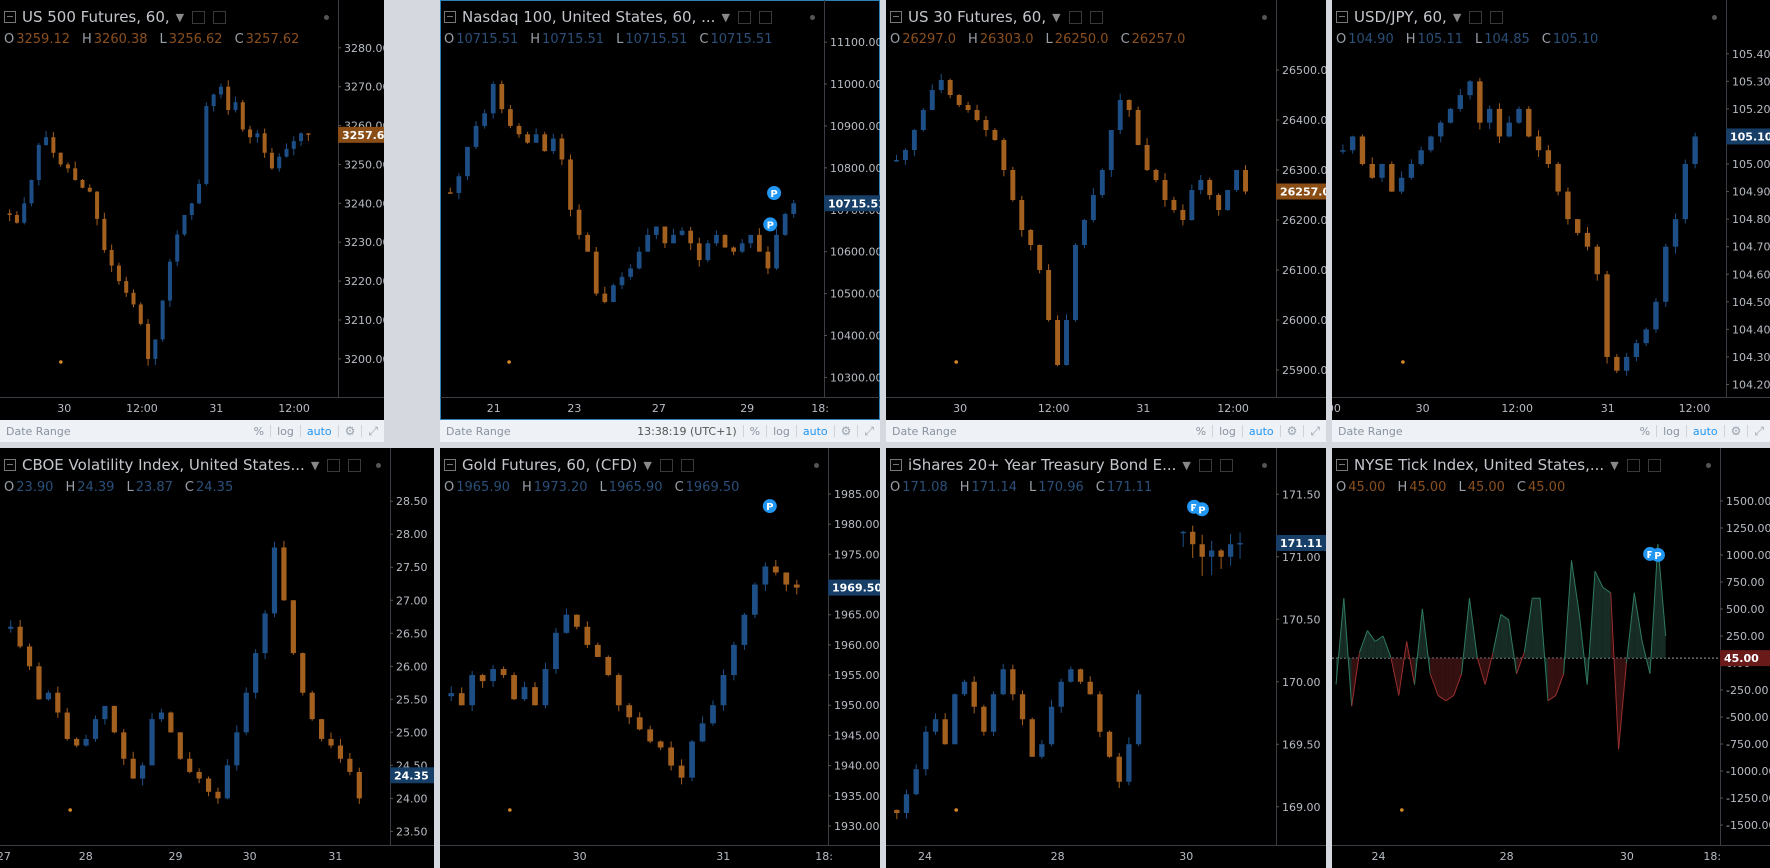 This screenshot has width=1770, height=868. I want to click on chart-legend: US 30 Futures, 60, ▼, so click(996, 17).